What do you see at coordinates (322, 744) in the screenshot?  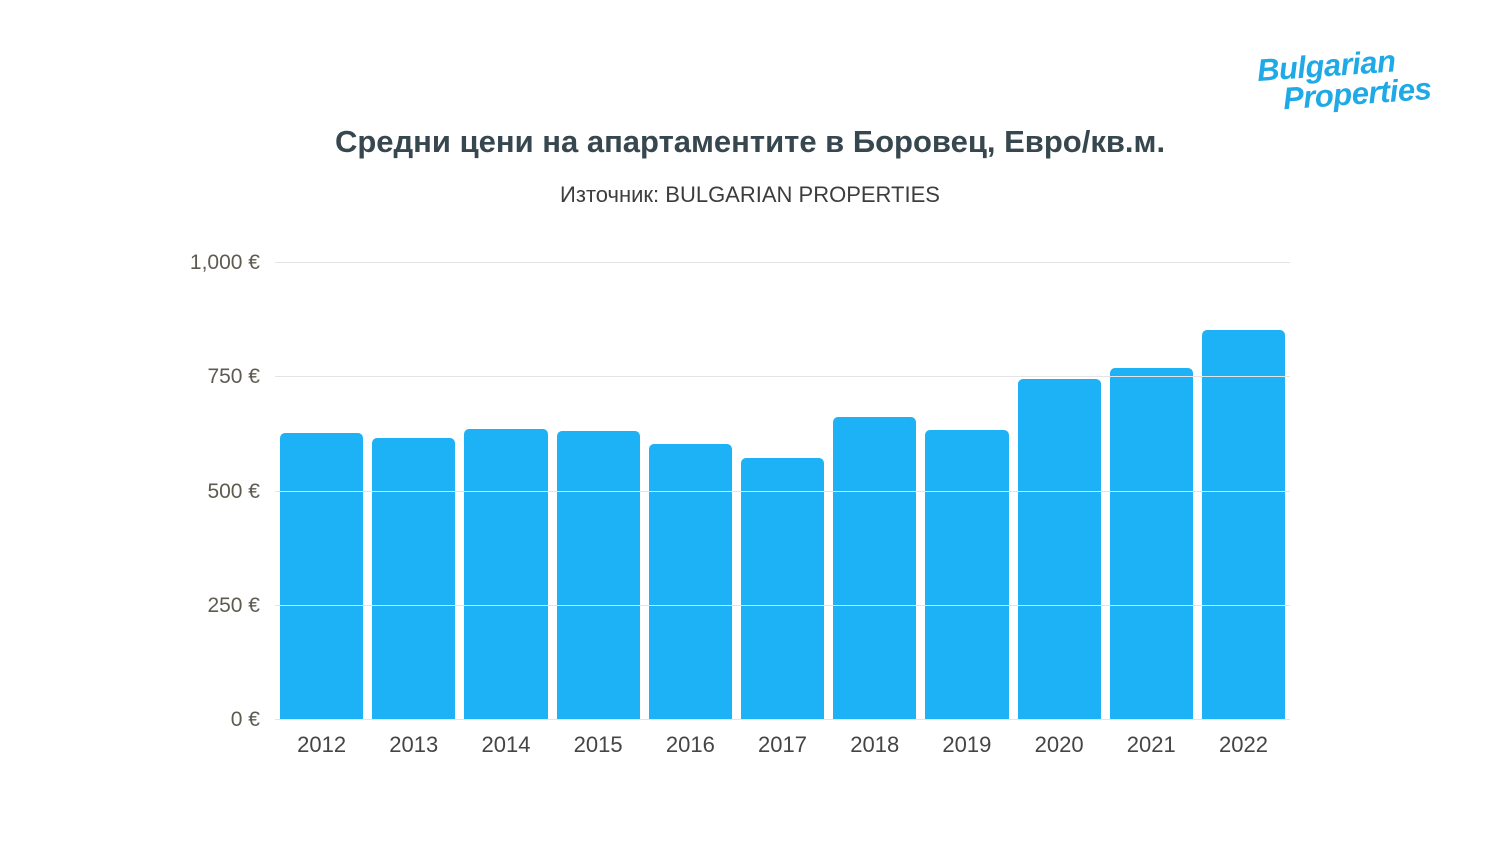 I see `x-tick-label-2012: 2012` at bounding box center [322, 744].